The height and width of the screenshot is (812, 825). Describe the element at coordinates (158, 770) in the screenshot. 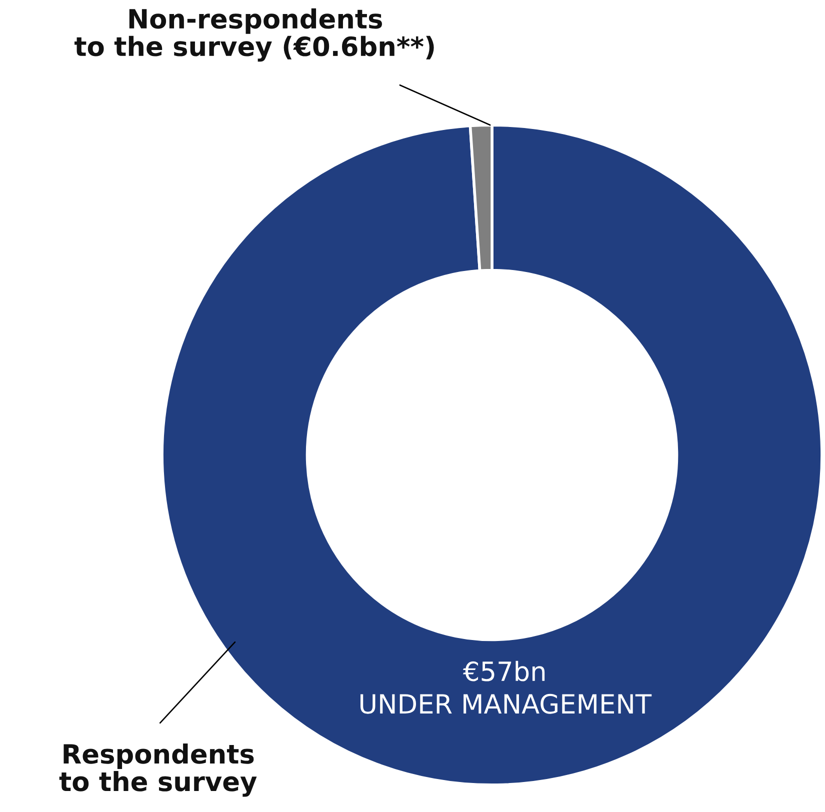

I see `slice-label: Respondents to the survey` at that location.